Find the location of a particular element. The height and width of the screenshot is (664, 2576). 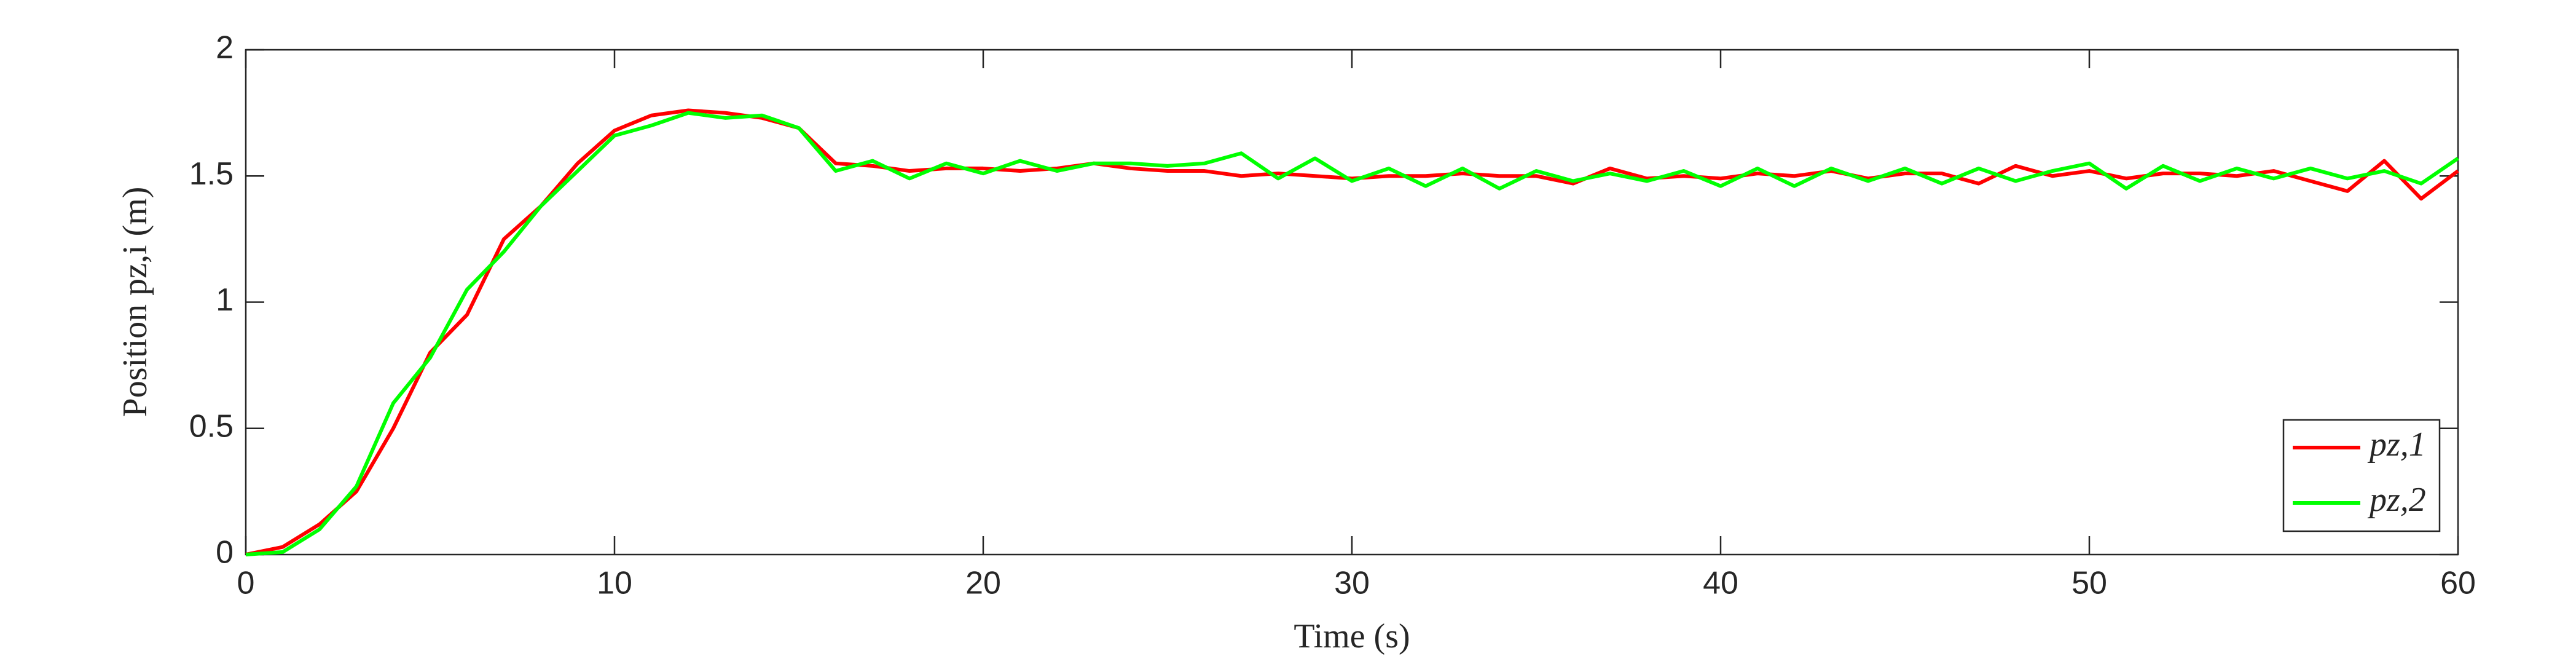

legend-label: pz,2 is located at coordinates (2396, 500).